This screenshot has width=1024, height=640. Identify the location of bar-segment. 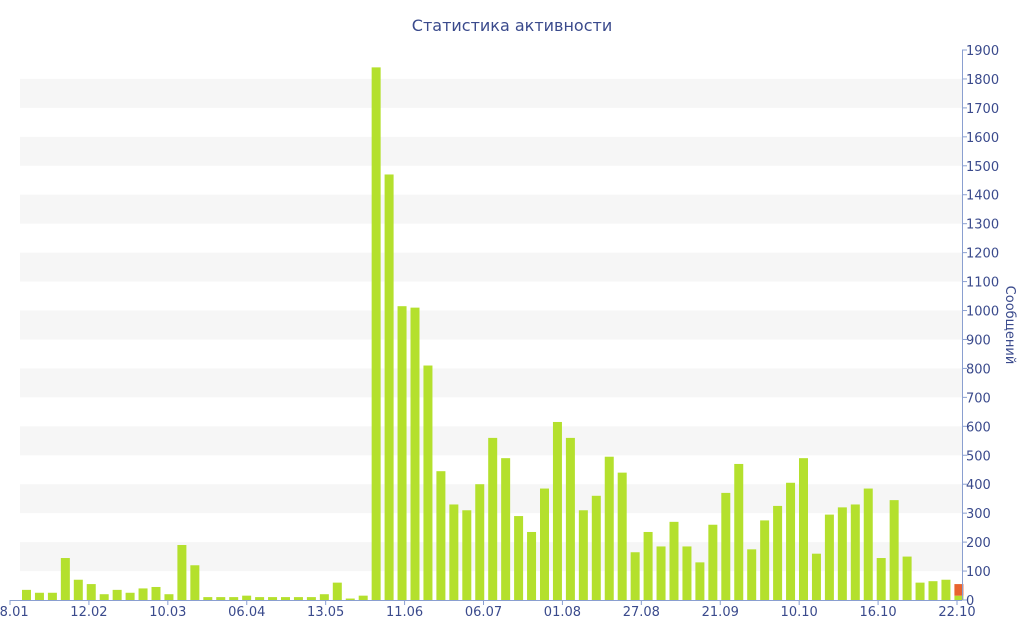
(959, 590).